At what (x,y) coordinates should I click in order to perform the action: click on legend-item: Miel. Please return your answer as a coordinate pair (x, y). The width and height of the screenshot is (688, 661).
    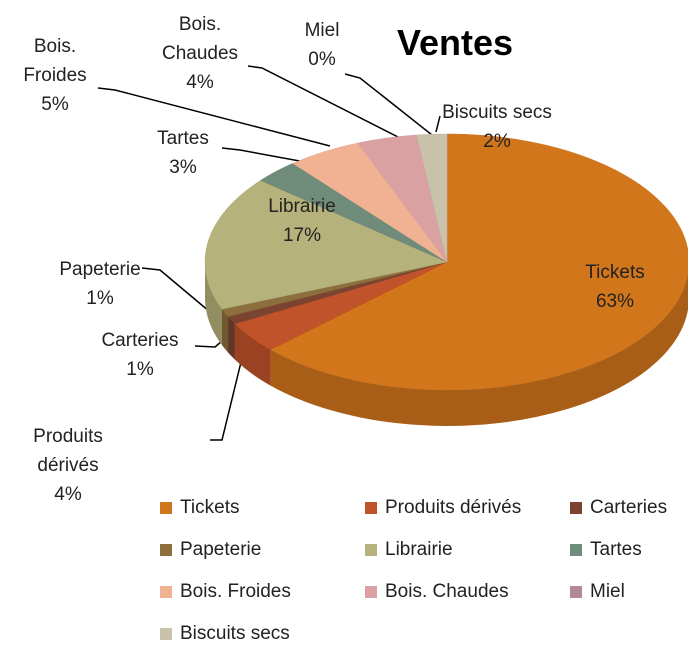
    Looking at the image, I should click on (597, 592).